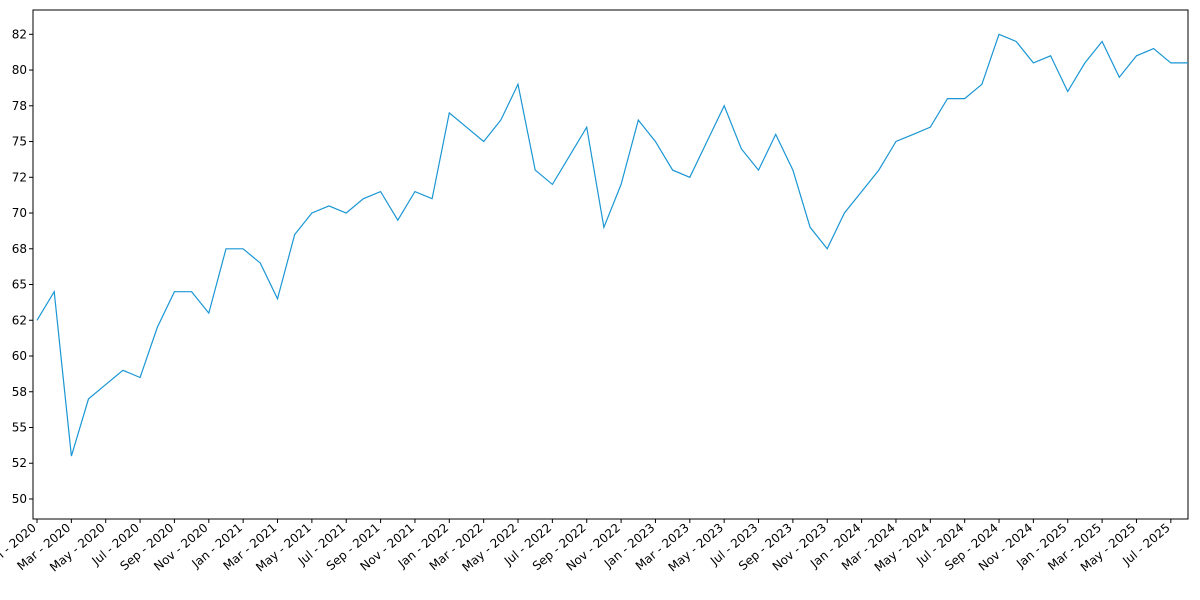 The width and height of the screenshot is (1200, 600). I want to click on y-tick-label: 82, so click(19, 34).